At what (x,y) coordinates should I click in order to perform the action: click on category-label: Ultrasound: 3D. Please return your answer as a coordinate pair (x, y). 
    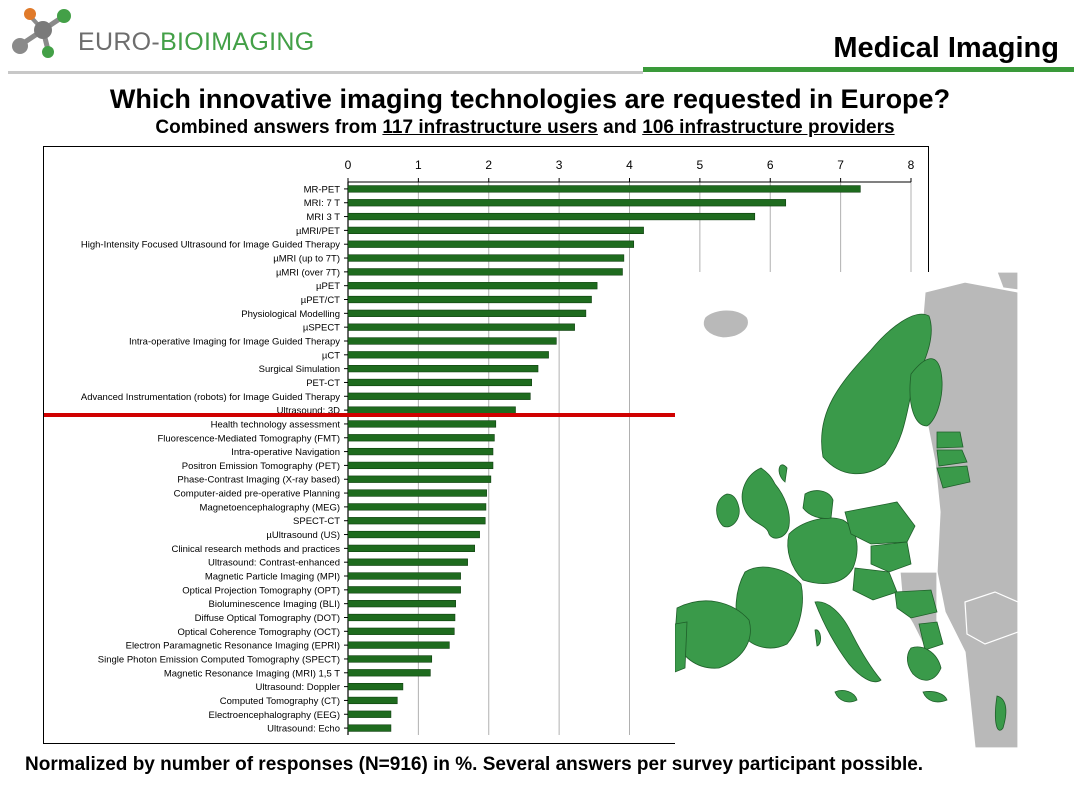
    Looking at the image, I should click on (309, 411).